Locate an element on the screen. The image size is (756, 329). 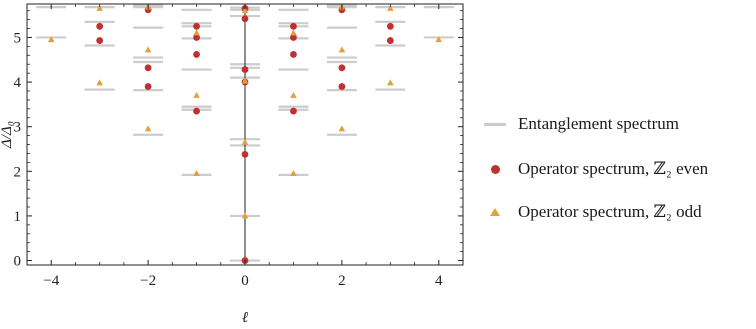
y-tick-label: 5 is located at coordinates (18, 38).